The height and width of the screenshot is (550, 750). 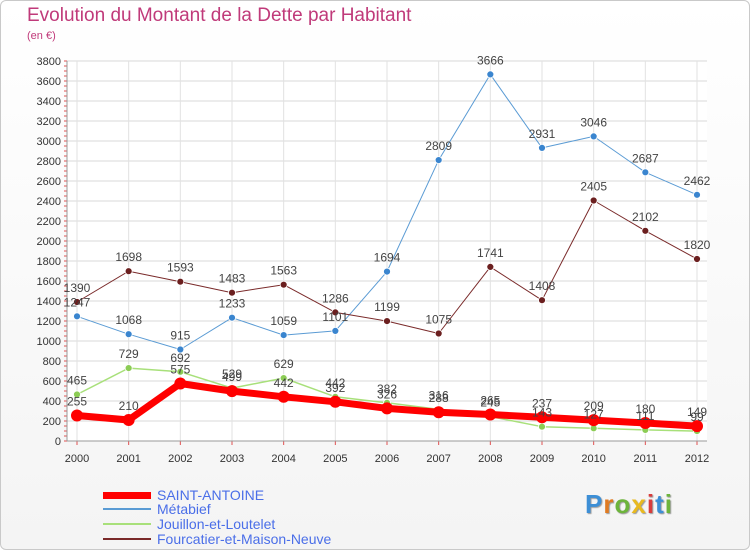 What do you see at coordinates (387, 258) in the screenshot?
I see `data-label: 1694` at bounding box center [387, 258].